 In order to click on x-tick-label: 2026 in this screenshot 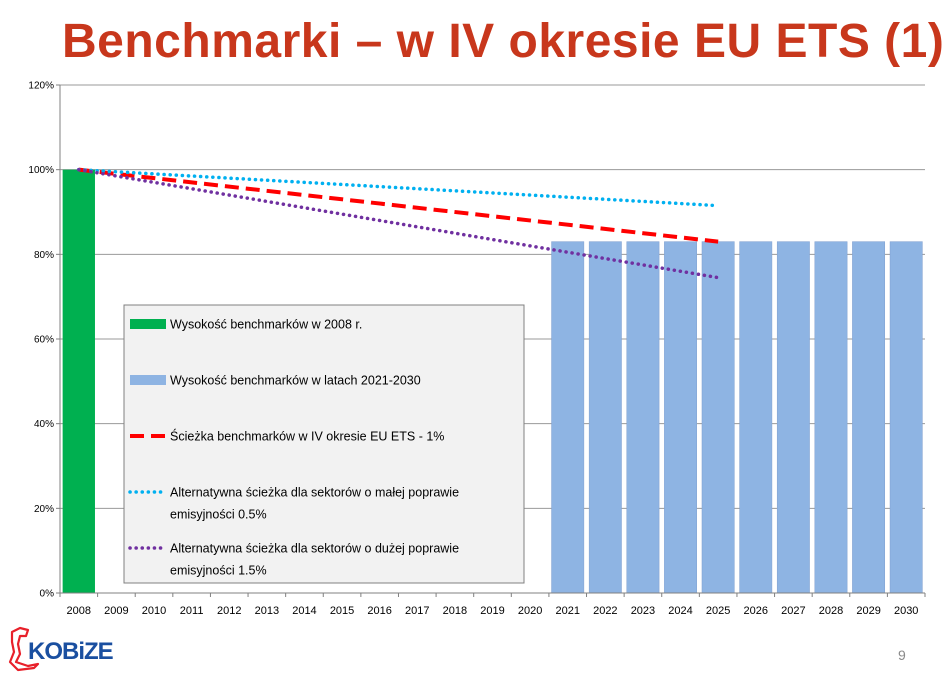, I will do `click(756, 611)`.